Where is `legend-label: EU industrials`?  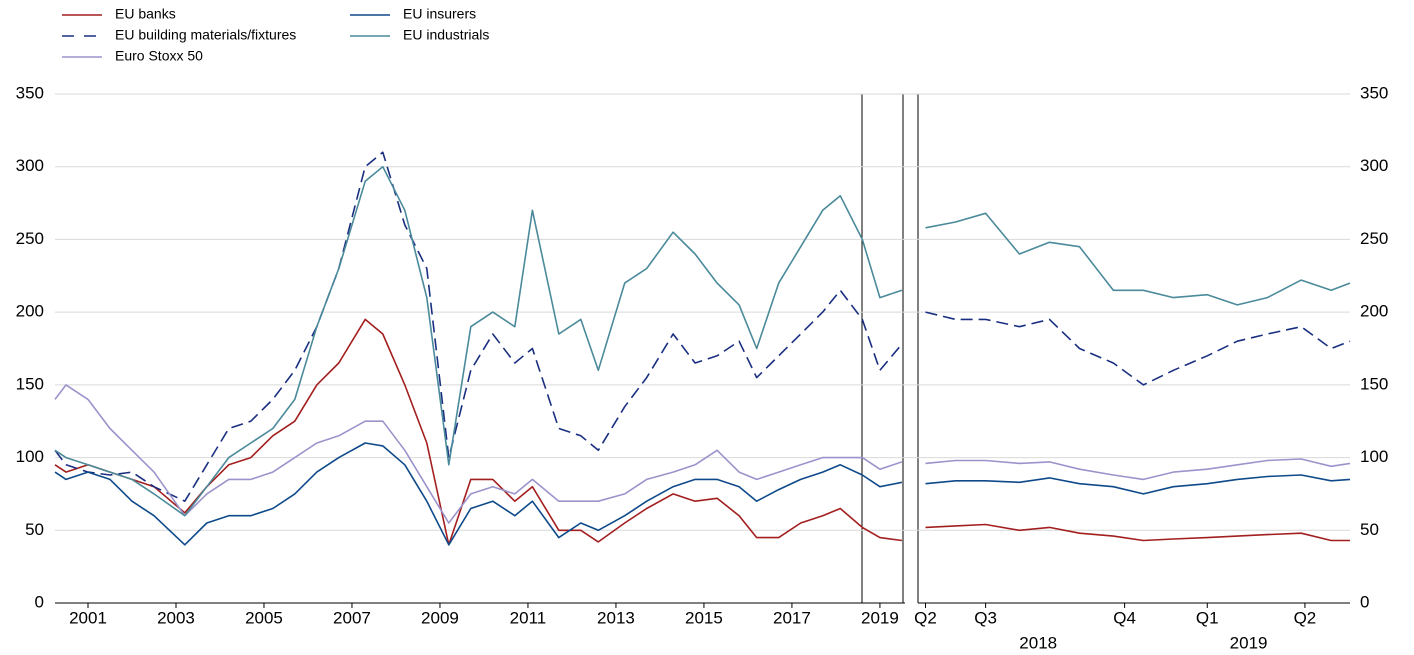
legend-label: EU industrials is located at coordinates (446, 35).